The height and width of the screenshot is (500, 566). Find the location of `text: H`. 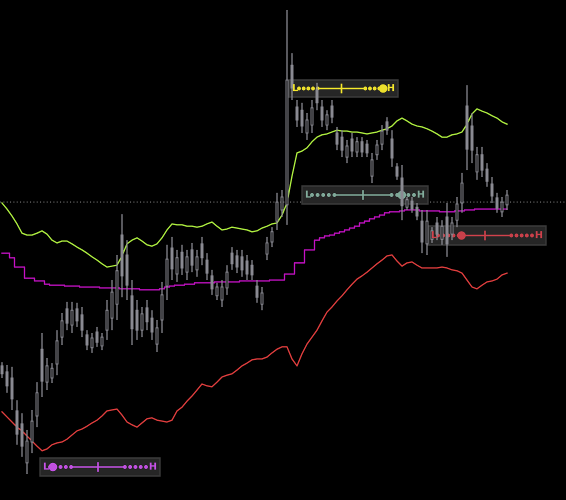

text: H is located at coordinates (539, 234).